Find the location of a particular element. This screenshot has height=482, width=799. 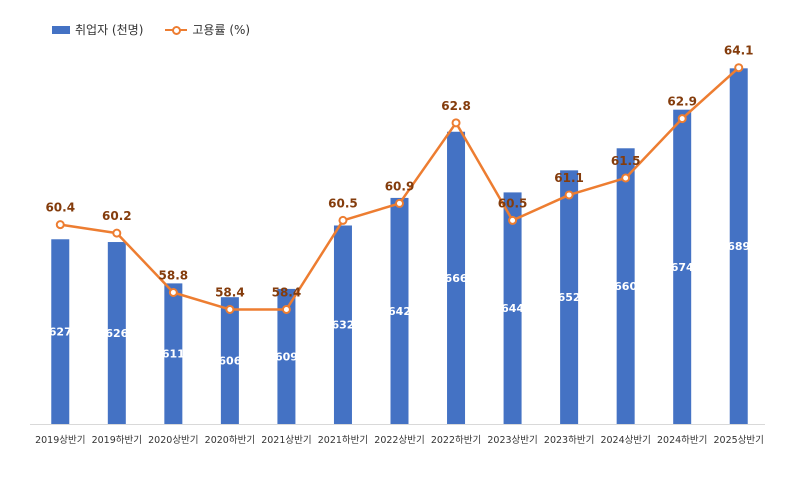

legend-item-line: 고용률 (%) is located at coordinates (207, 29).